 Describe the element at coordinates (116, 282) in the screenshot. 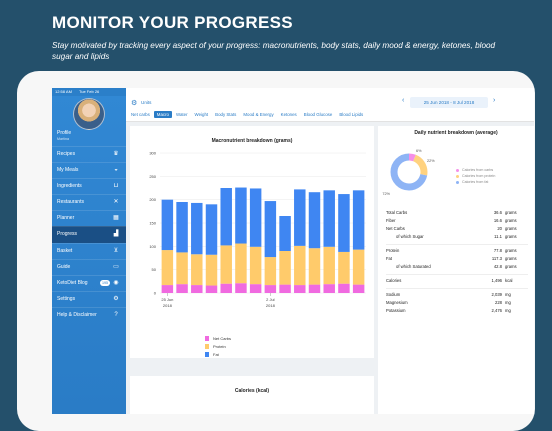

I see `rss-icon: ◉` at that location.